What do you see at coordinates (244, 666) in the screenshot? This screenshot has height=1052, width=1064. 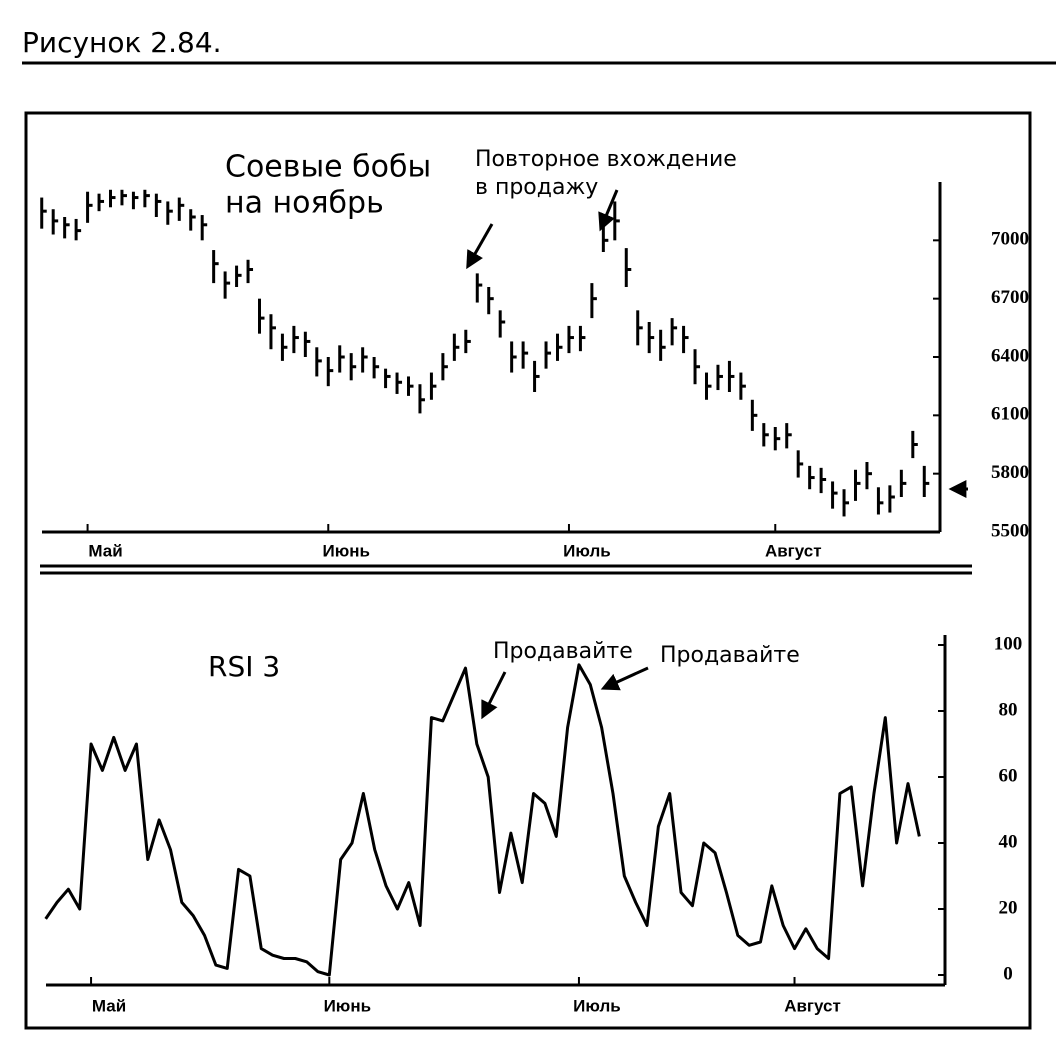 I see `chart-title: RSI 3` at bounding box center [244, 666].